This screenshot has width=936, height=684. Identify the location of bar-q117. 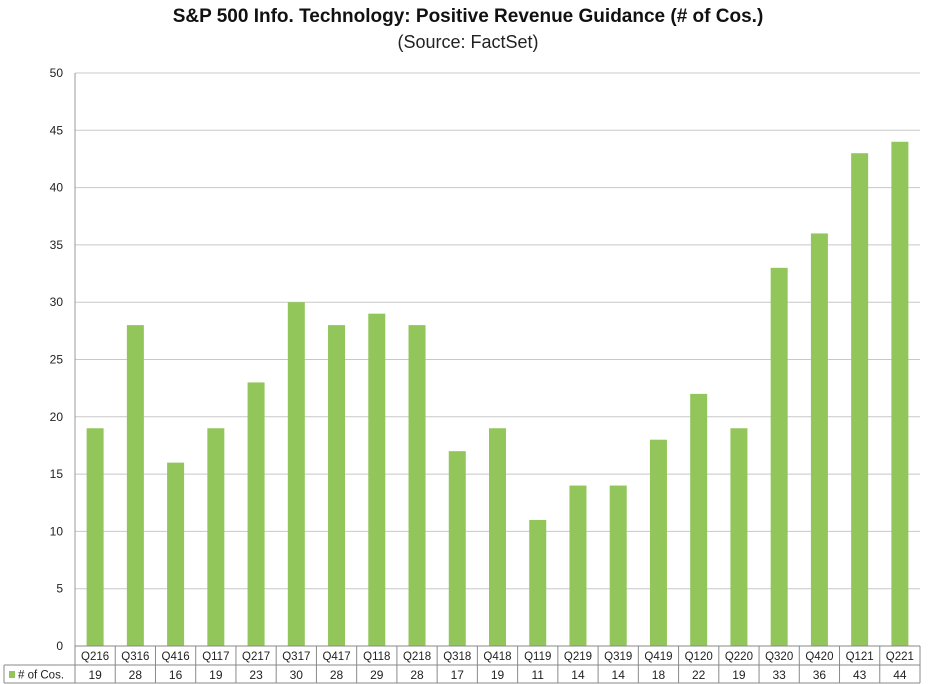
(216, 537).